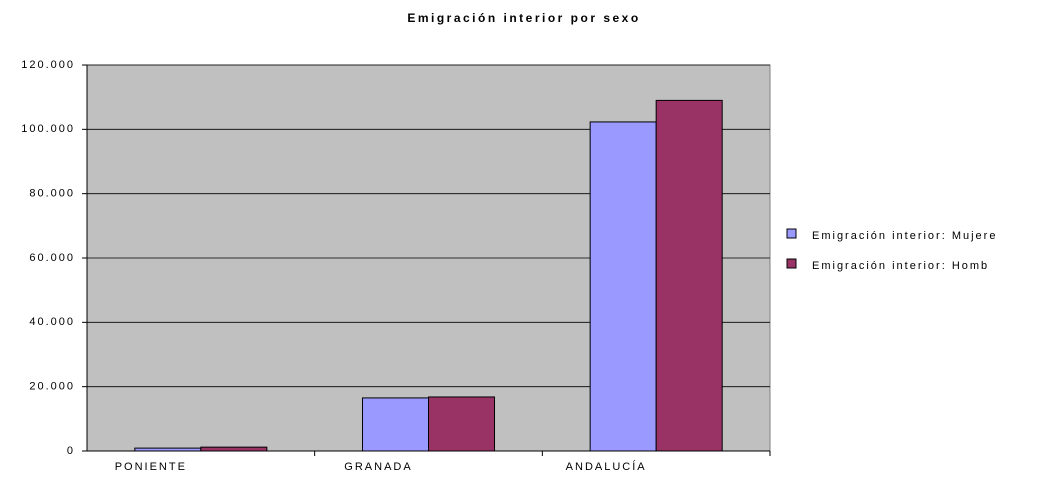 Image resolution: width=1048 pixels, height=479 pixels. I want to click on x-tick-label: GRANADA, so click(378, 467).